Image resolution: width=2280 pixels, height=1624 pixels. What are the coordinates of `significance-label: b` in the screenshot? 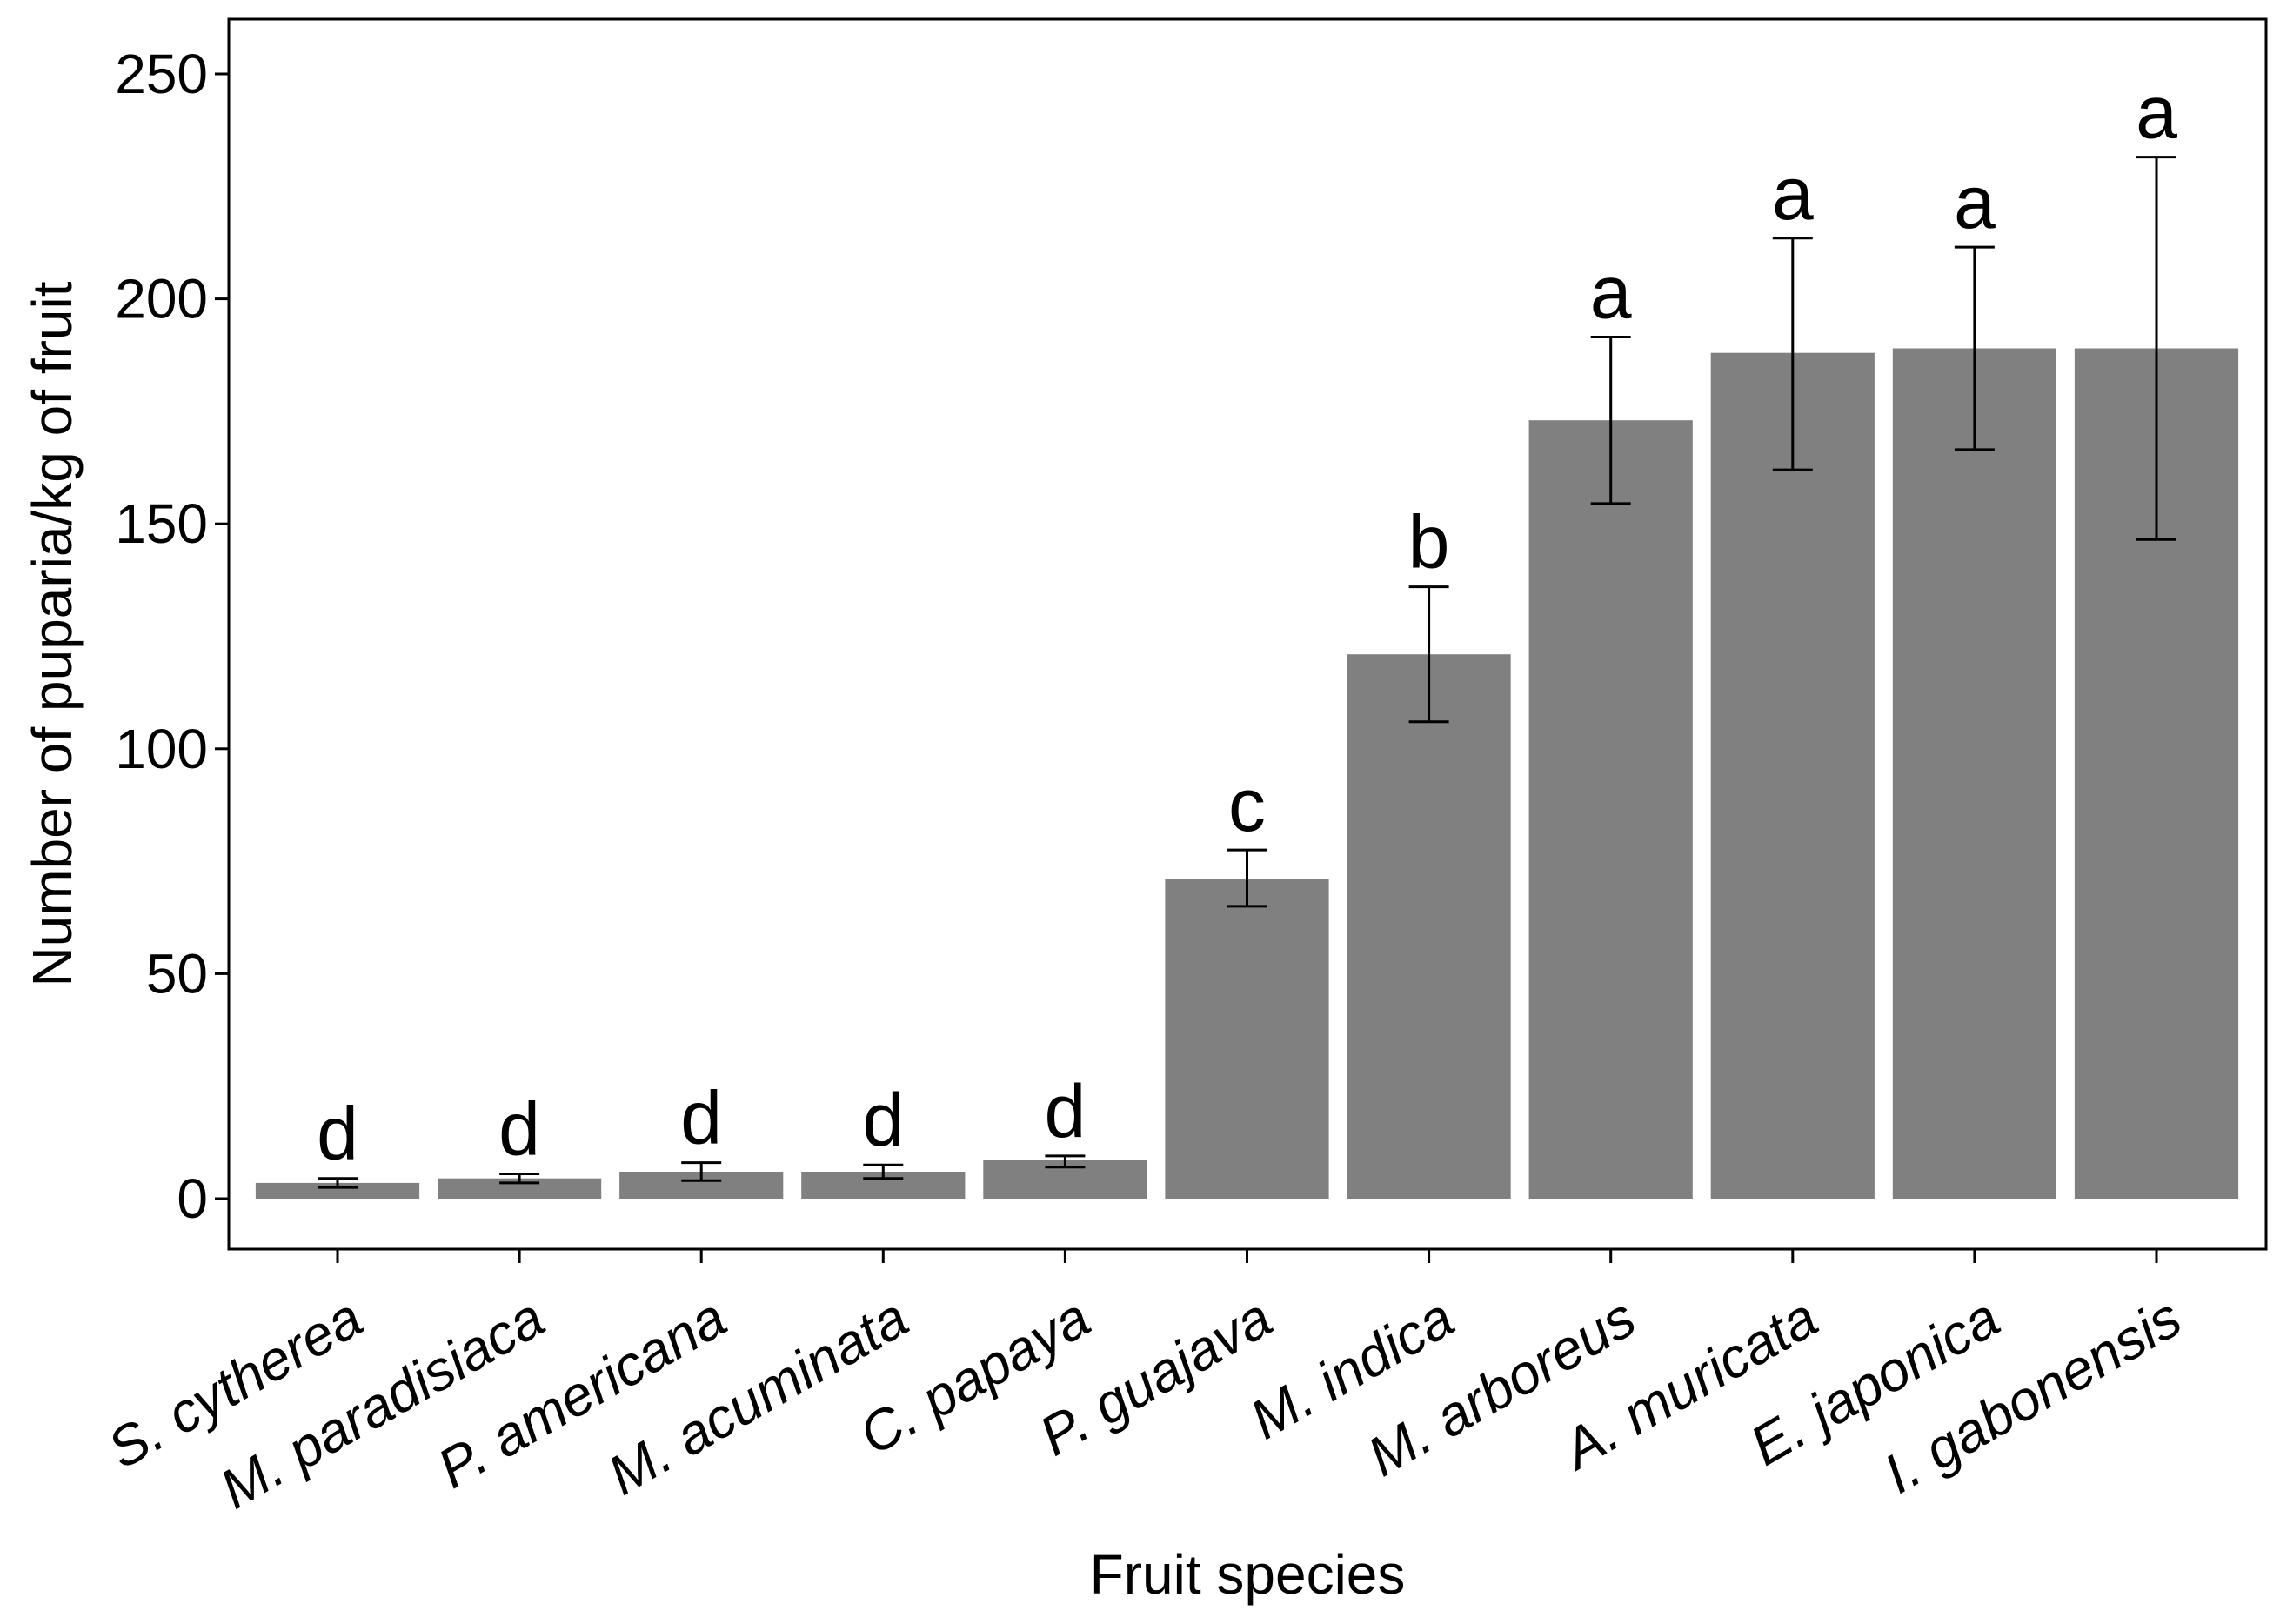 It's located at (1429, 543).